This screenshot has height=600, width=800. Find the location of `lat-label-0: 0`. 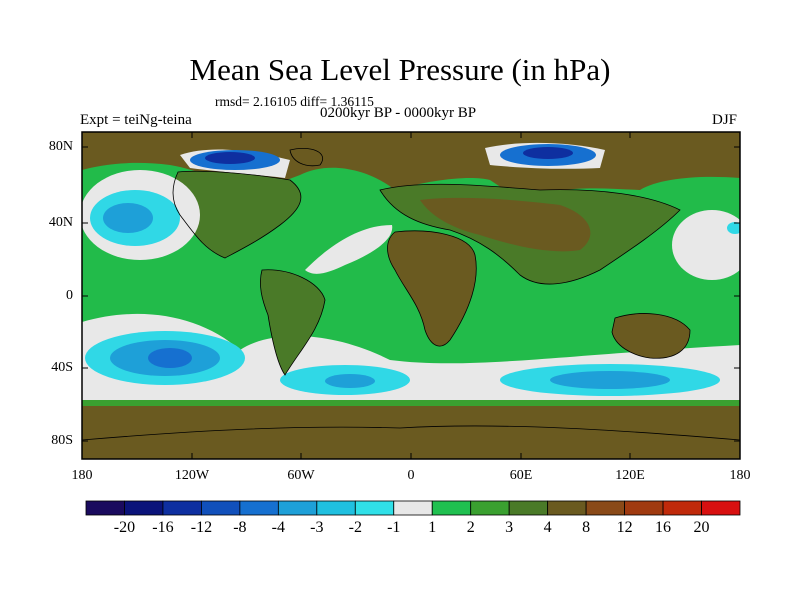

lat-label-0: 0 is located at coordinates (69, 295).